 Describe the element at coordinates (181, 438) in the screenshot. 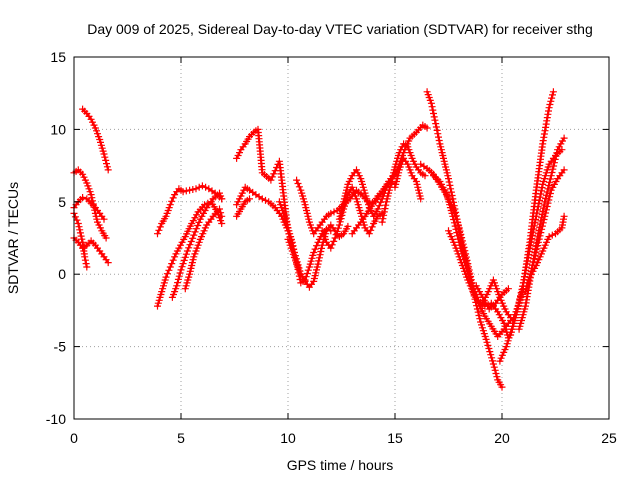

I see `x-tick-label: 5` at that location.